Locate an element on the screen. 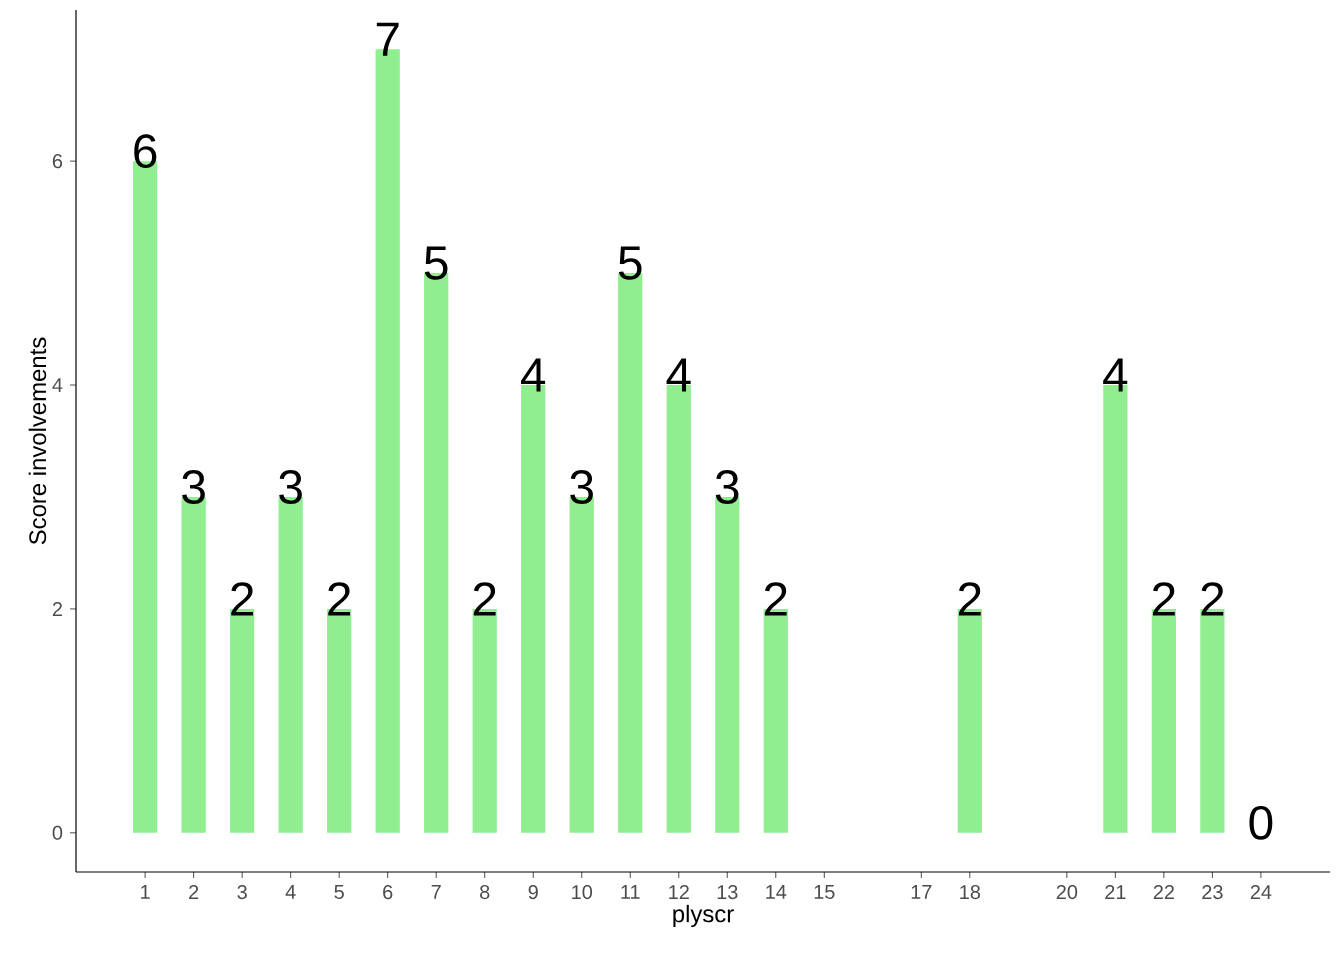  x-tick-label: 23 is located at coordinates (1212, 892).